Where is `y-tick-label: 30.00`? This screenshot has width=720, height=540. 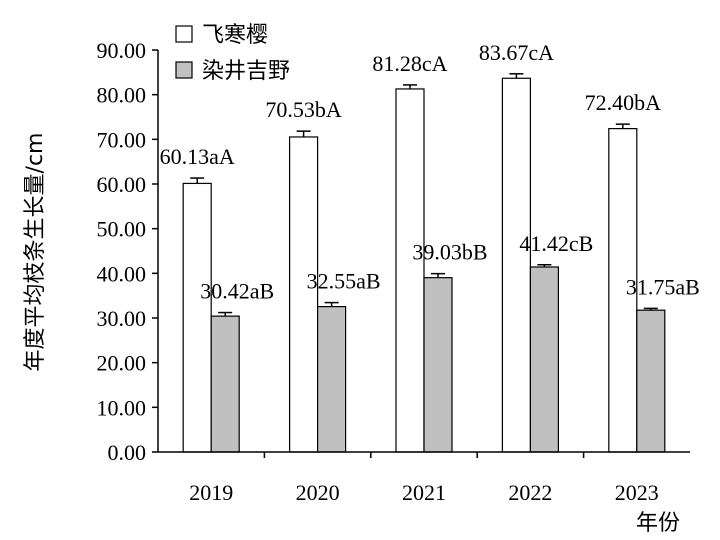 y-tick-label: 30.00 is located at coordinates (122, 318).